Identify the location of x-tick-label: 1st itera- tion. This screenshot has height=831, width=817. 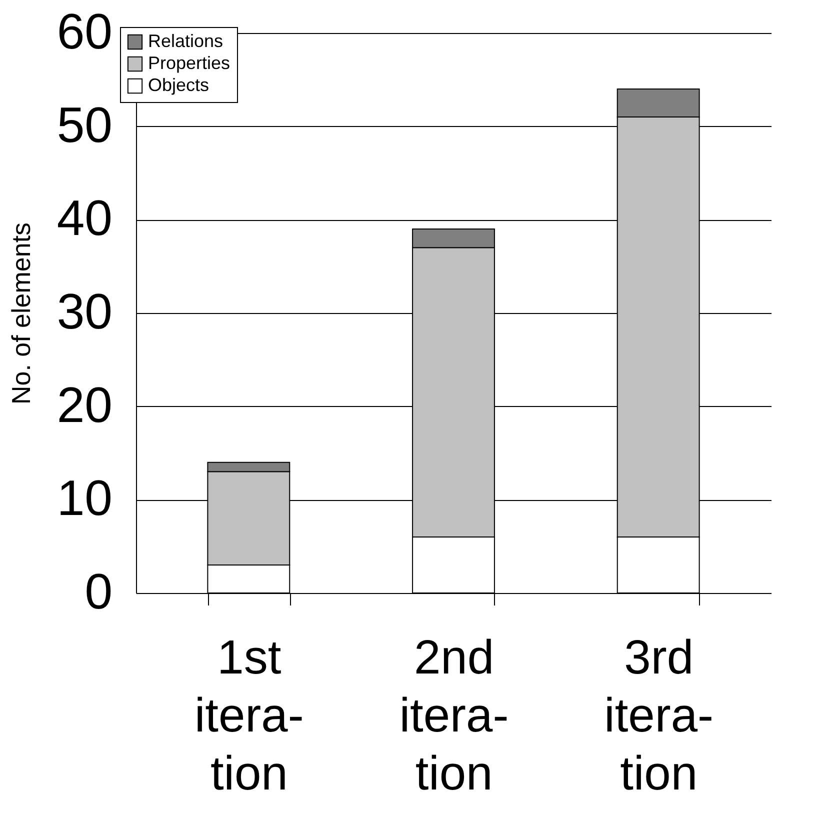
(249, 716).